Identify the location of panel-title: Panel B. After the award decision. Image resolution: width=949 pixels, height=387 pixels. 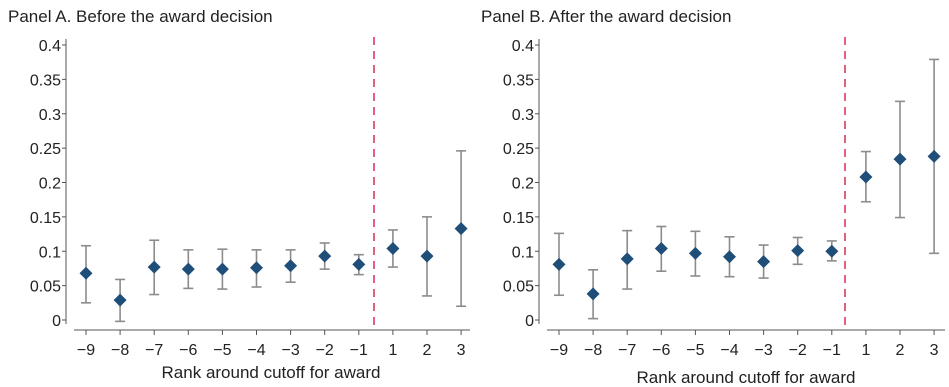
(606, 16).